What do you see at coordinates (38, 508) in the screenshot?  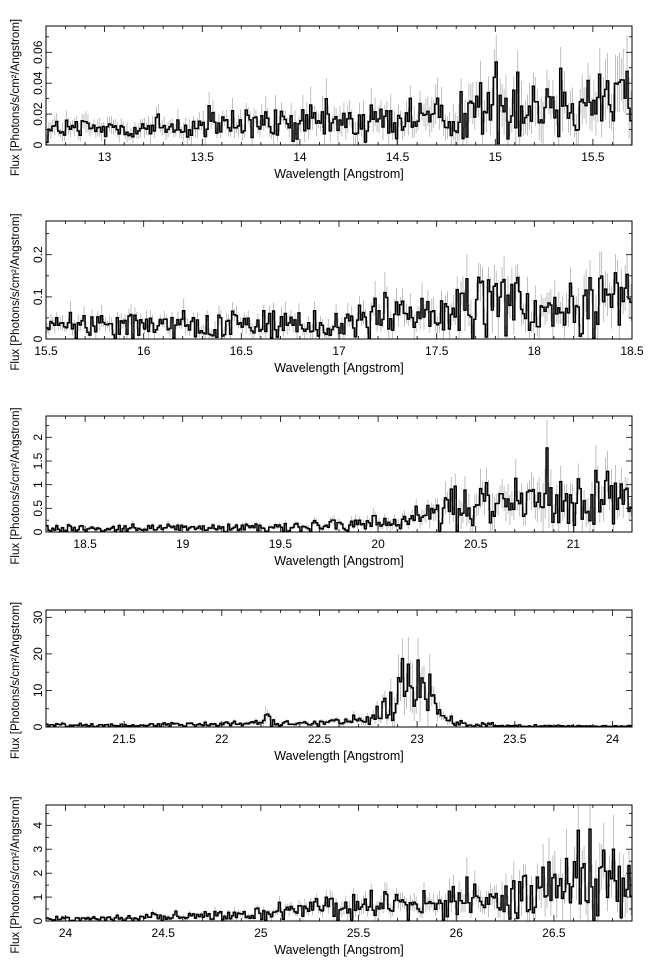 I see `y-tick-label: 0.5` at bounding box center [38, 508].